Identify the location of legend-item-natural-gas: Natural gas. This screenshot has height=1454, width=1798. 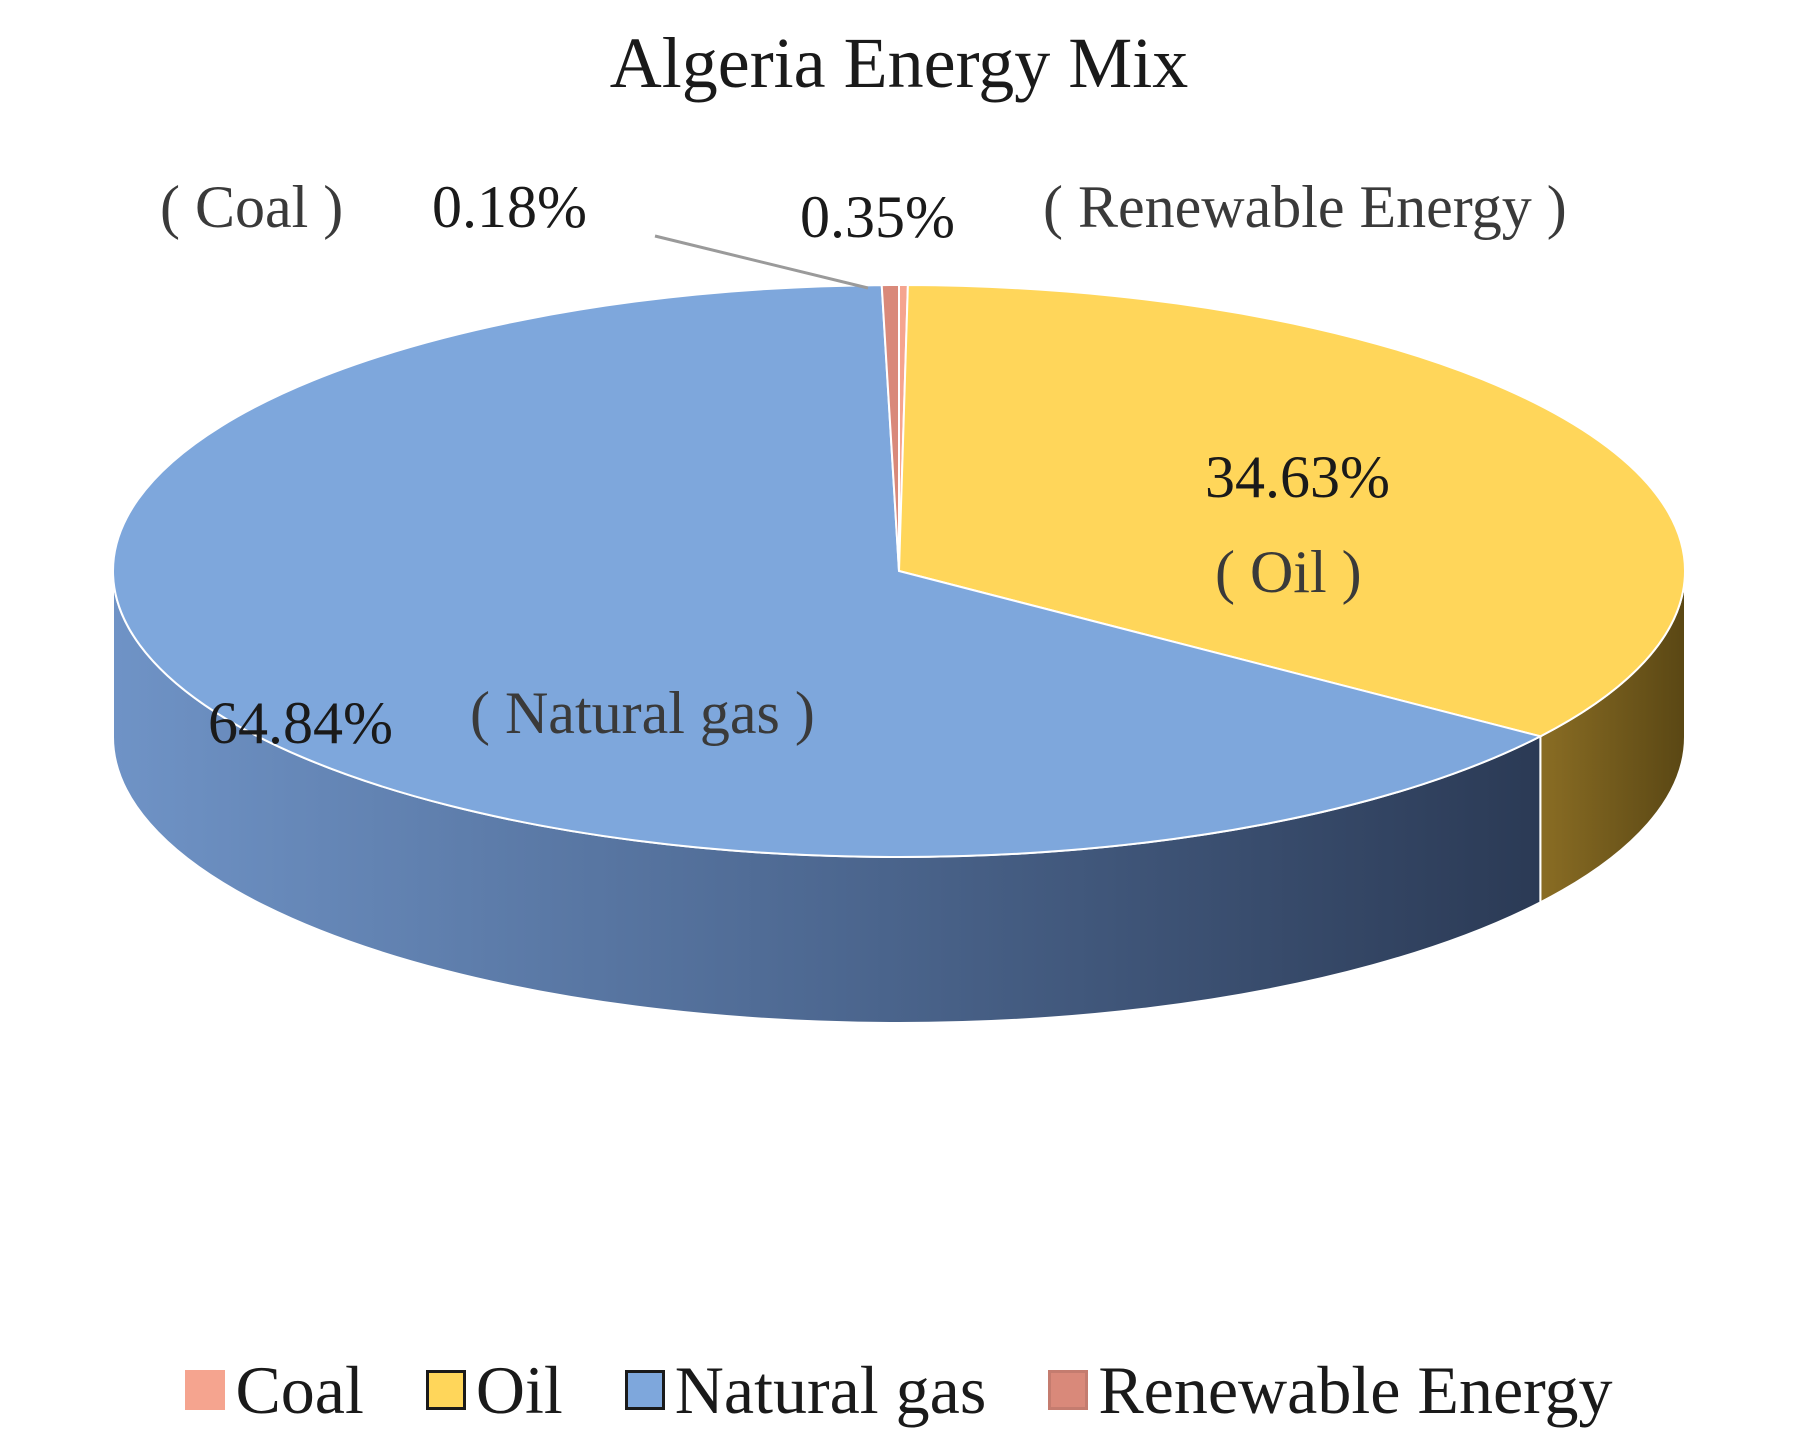
(805, 1390).